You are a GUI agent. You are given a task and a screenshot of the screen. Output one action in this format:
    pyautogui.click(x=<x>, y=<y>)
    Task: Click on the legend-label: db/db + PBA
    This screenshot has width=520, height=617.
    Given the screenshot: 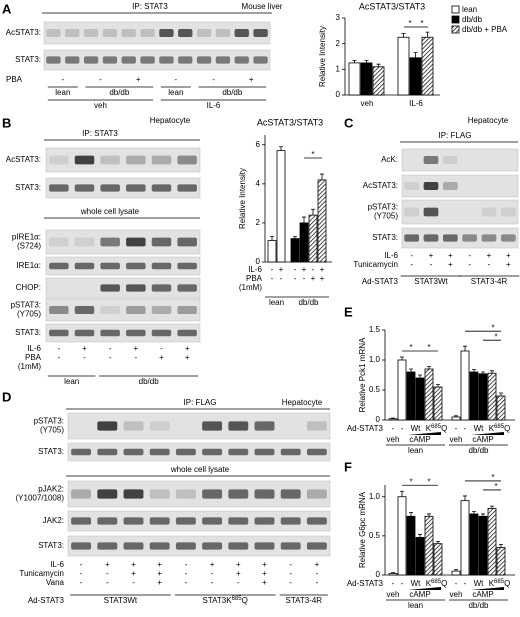 What is the action you would take?
    pyautogui.click(x=485, y=29)
    